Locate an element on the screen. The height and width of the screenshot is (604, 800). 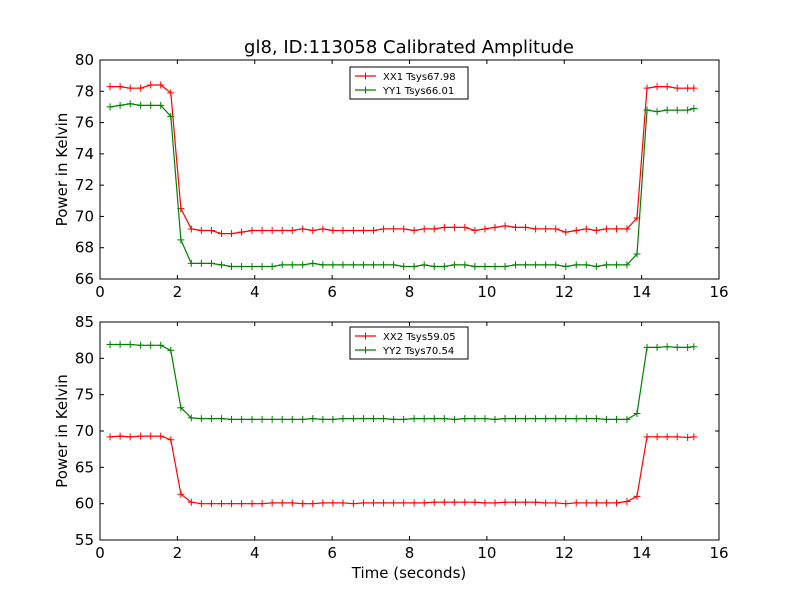
legend-box is located at coordinates (409, 83).